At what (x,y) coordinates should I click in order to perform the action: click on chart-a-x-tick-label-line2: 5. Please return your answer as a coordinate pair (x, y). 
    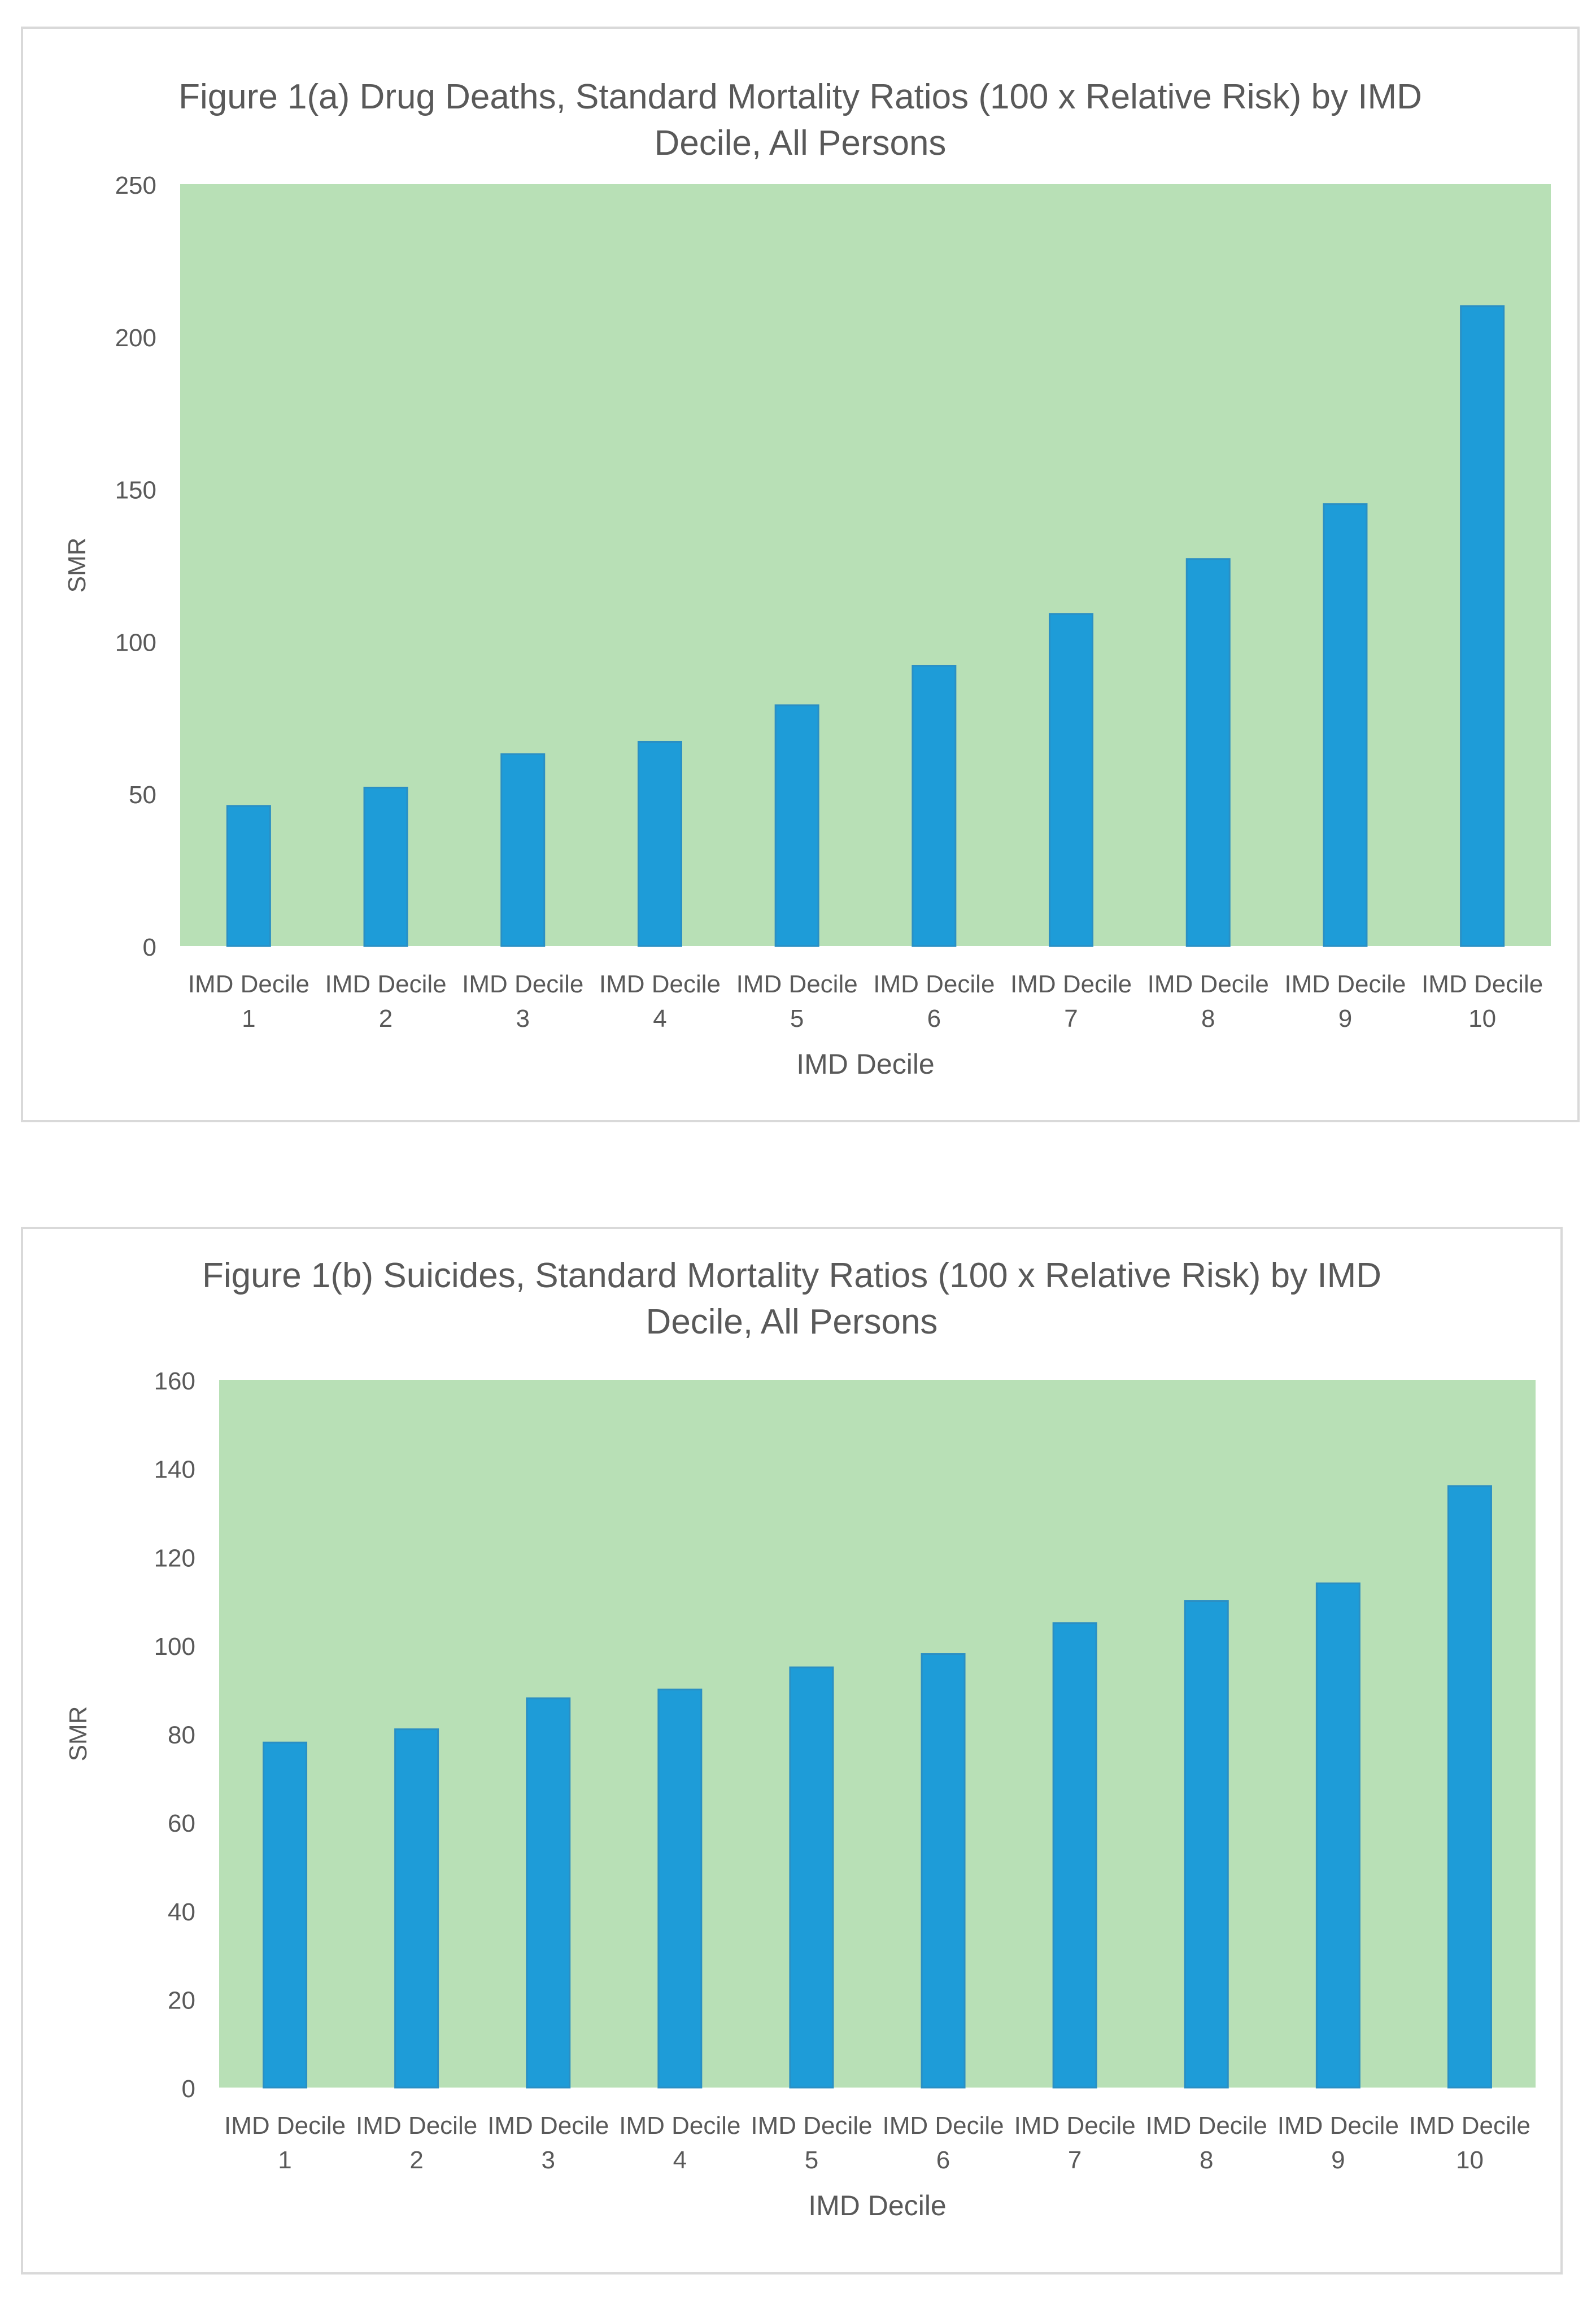
    Looking at the image, I should click on (797, 1018).